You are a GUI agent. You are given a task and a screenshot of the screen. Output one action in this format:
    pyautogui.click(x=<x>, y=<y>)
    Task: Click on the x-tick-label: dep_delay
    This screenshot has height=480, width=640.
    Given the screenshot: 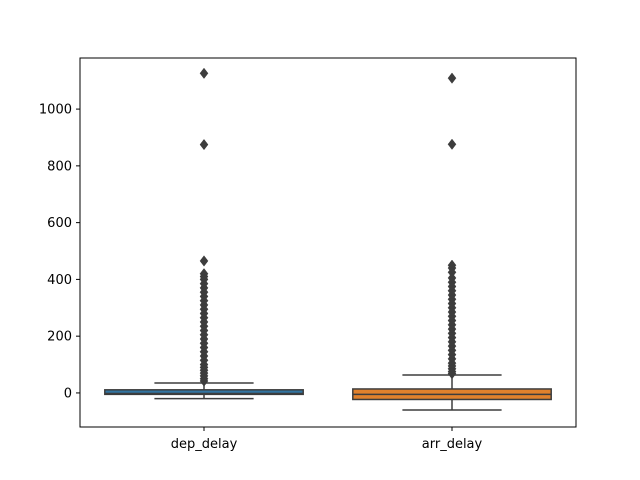 What is the action you would take?
    pyautogui.click(x=204, y=444)
    